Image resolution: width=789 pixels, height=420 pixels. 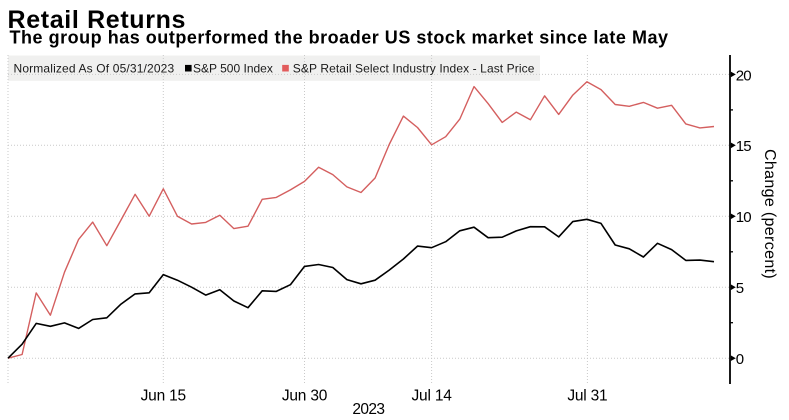 I want to click on svg-text: 2023, so click(x=368, y=409).